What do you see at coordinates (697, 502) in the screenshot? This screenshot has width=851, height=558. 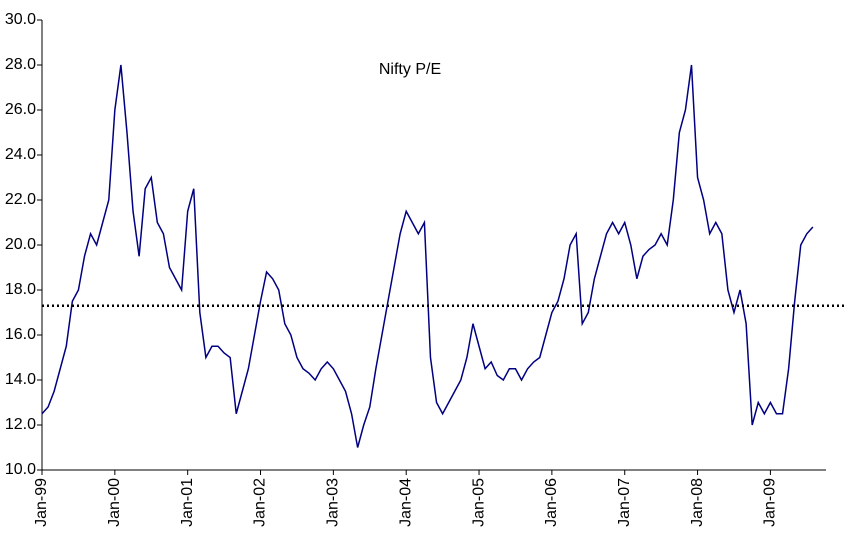 I see `x-tick-label: Jan-08` at bounding box center [697, 502].